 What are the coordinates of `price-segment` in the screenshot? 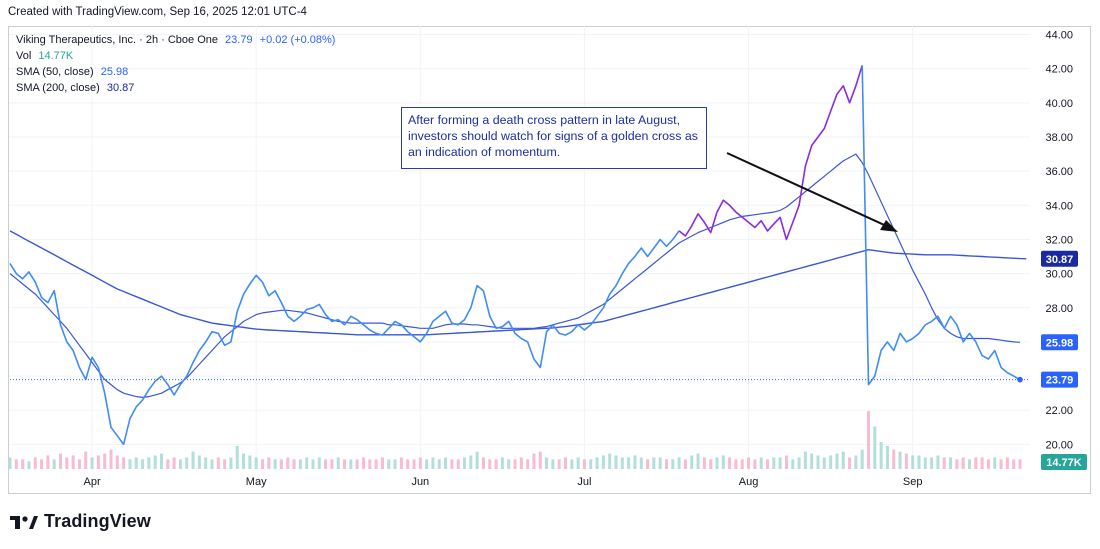 It's located at (941, 225).